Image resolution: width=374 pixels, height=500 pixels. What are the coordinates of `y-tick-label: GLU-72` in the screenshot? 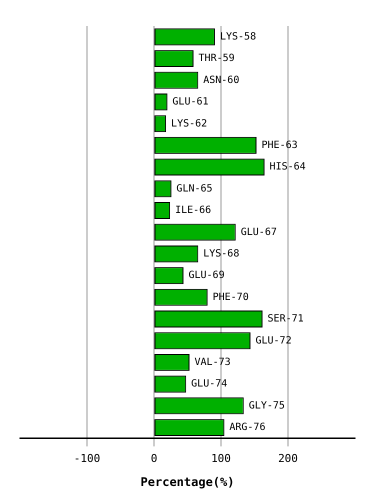 It's located at (273, 340).